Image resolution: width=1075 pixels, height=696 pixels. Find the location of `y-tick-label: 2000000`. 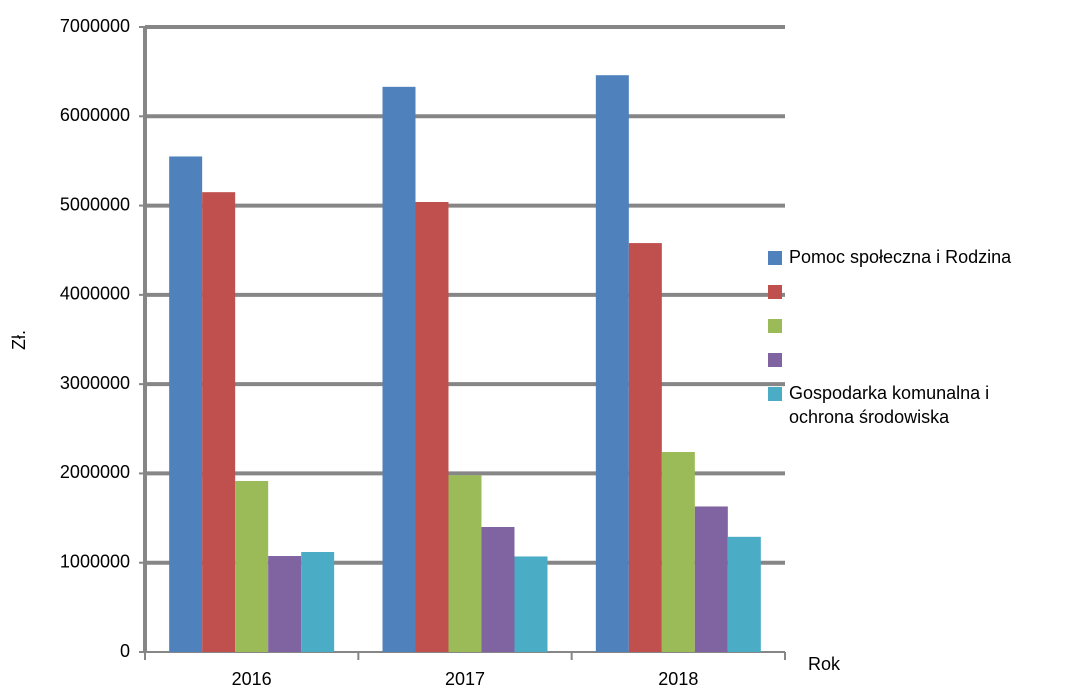

y-tick-label: 2000000 is located at coordinates (95, 472).